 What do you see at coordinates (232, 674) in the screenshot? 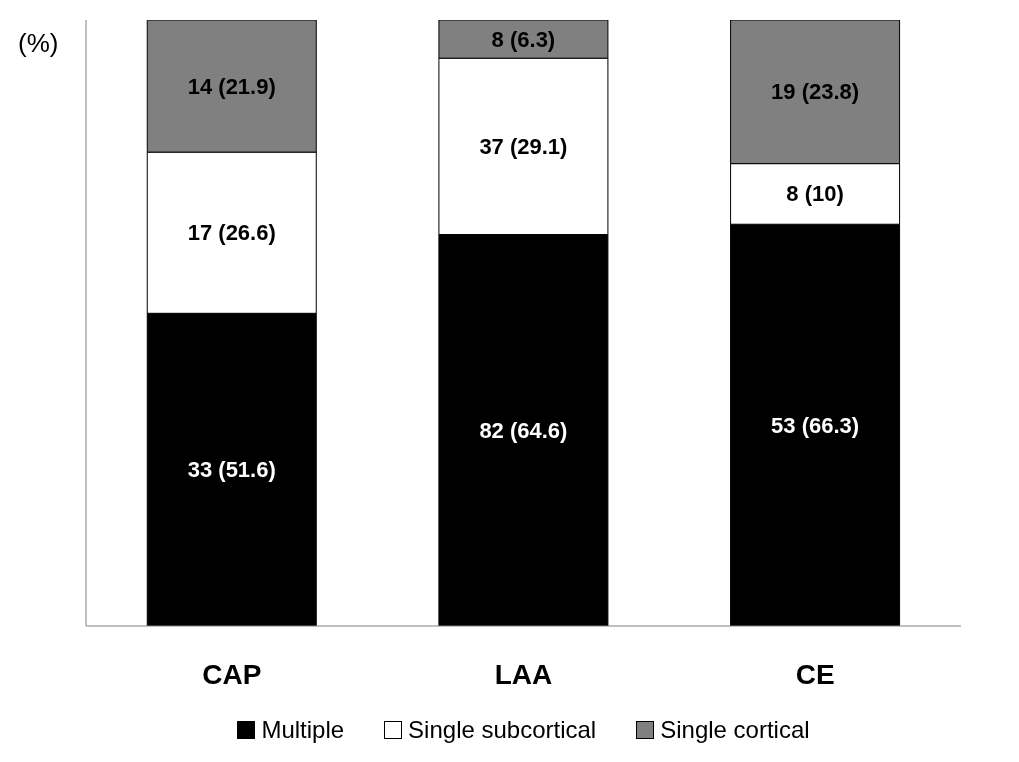
I see `x-tick-label: CAP` at bounding box center [232, 674].